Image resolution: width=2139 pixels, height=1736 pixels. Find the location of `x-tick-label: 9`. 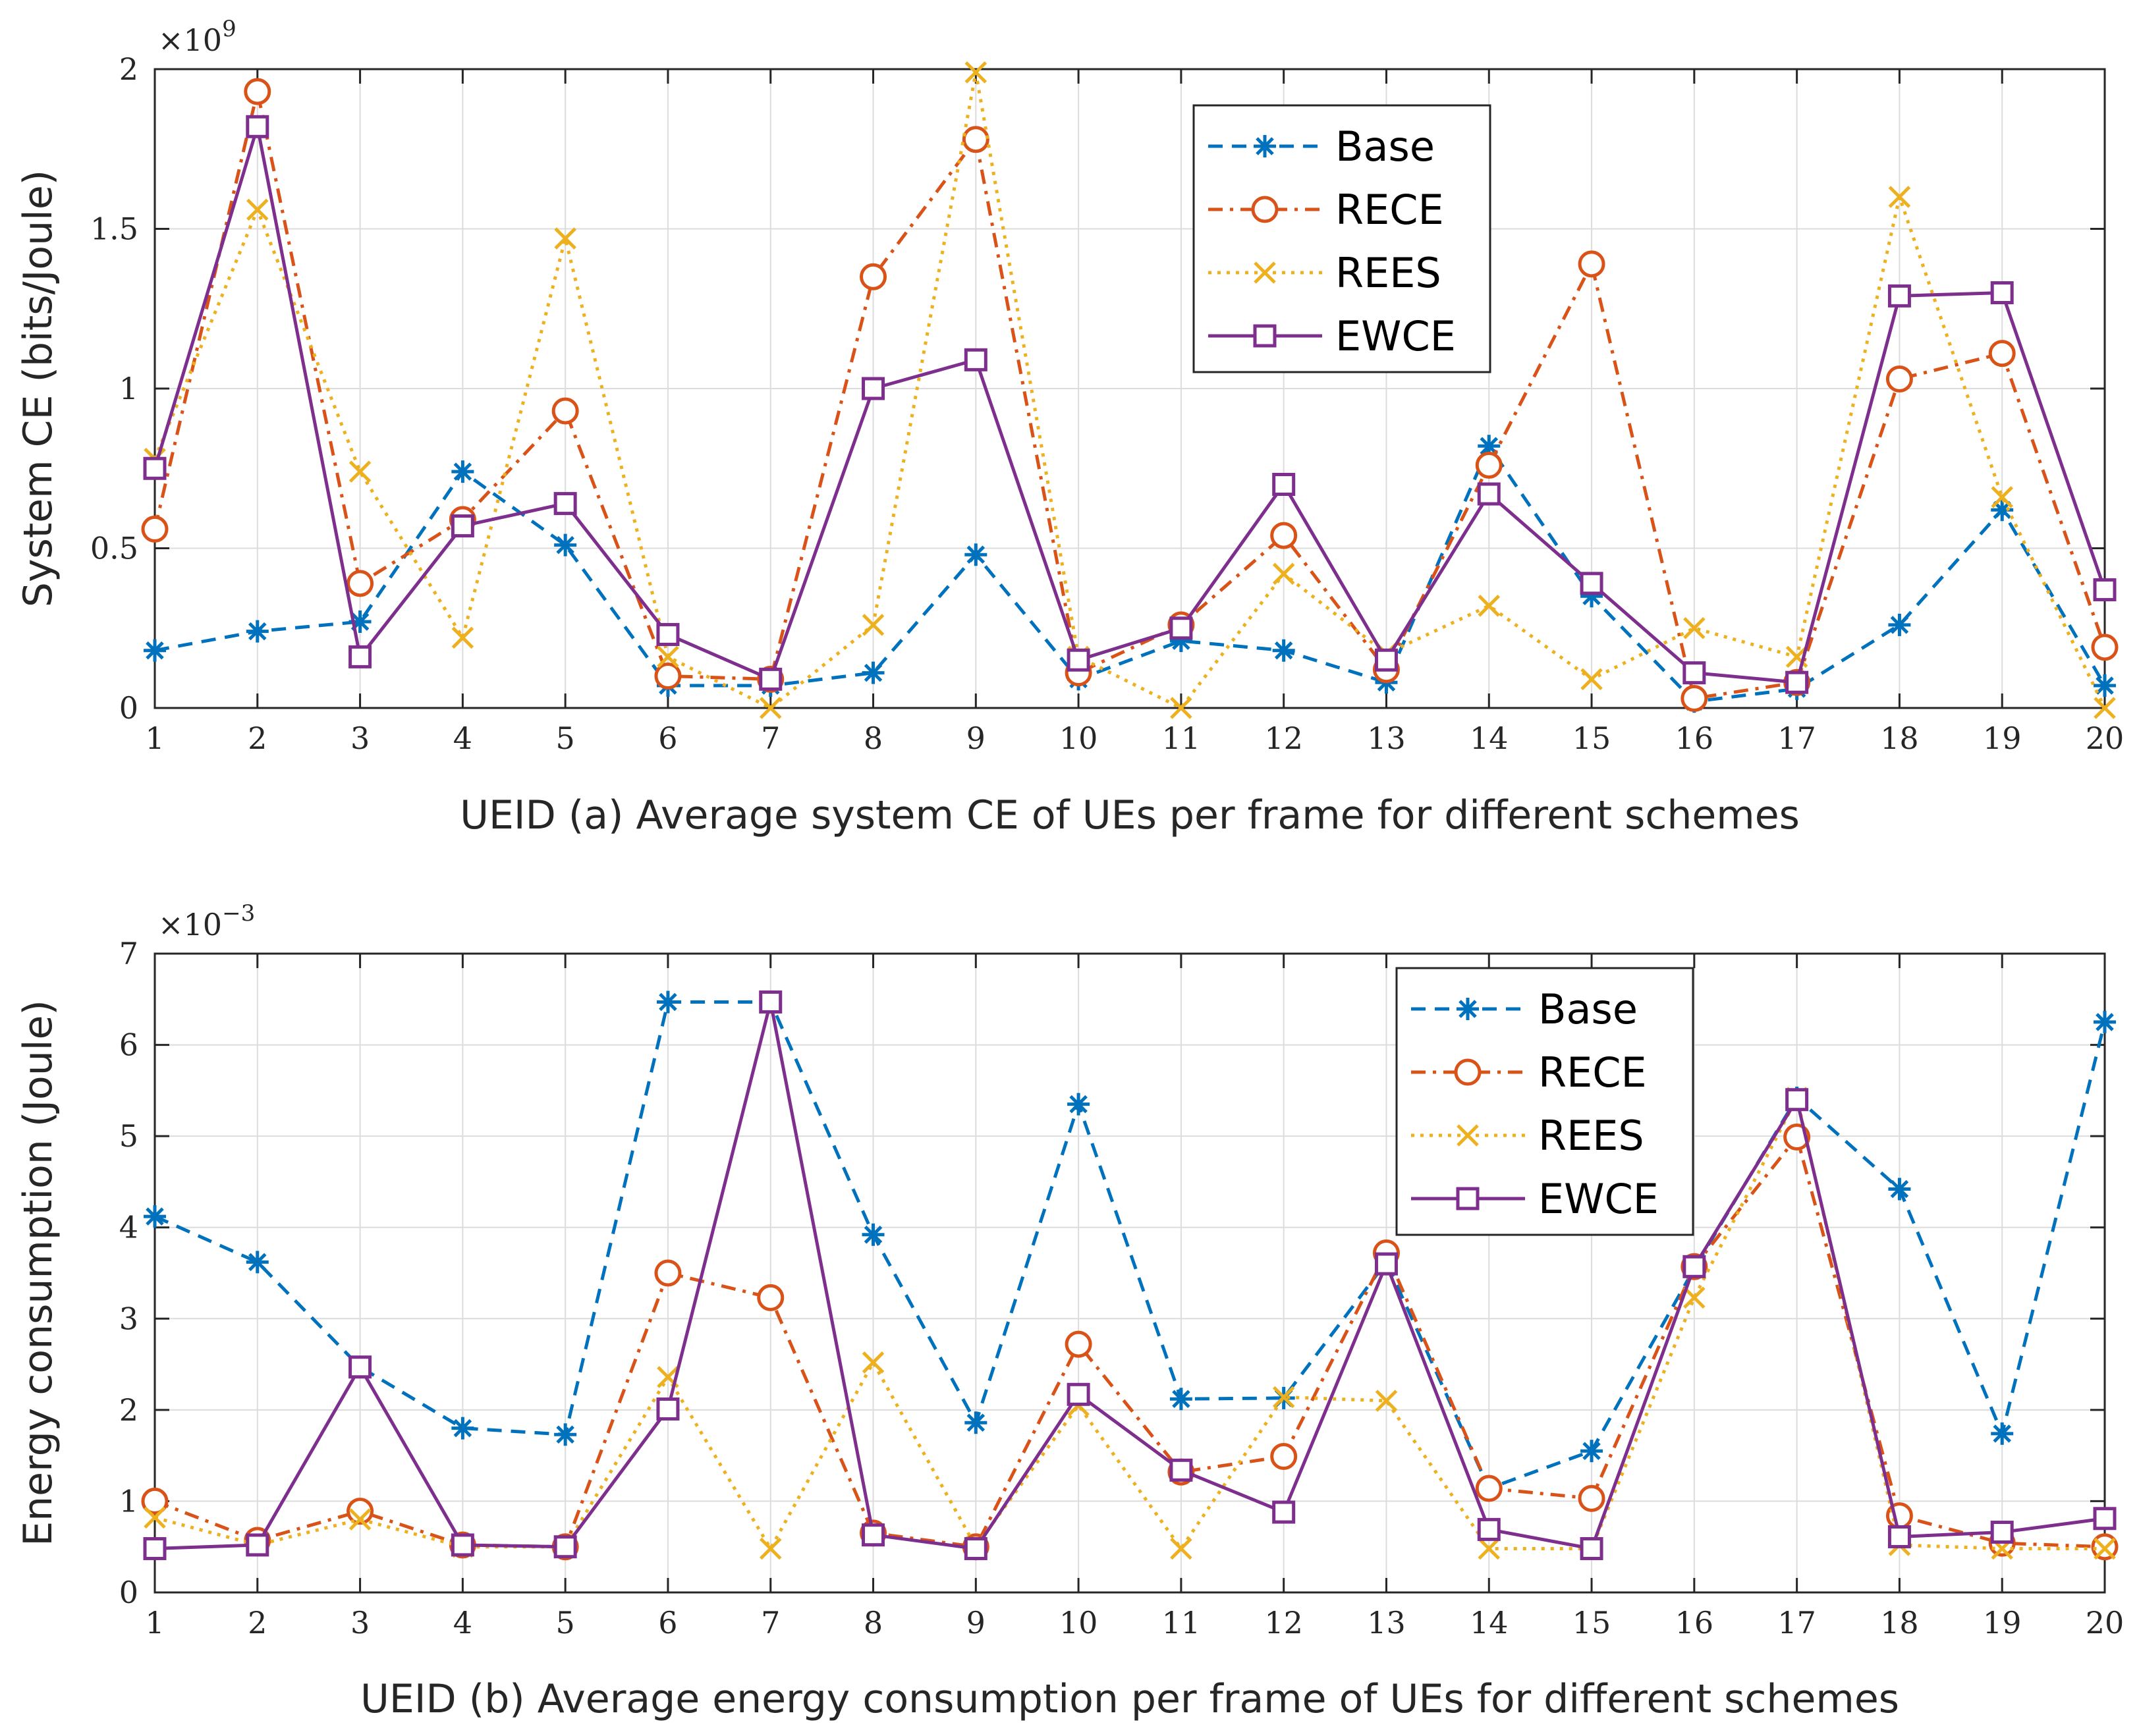

x-tick-label: 9 is located at coordinates (976, 1623).